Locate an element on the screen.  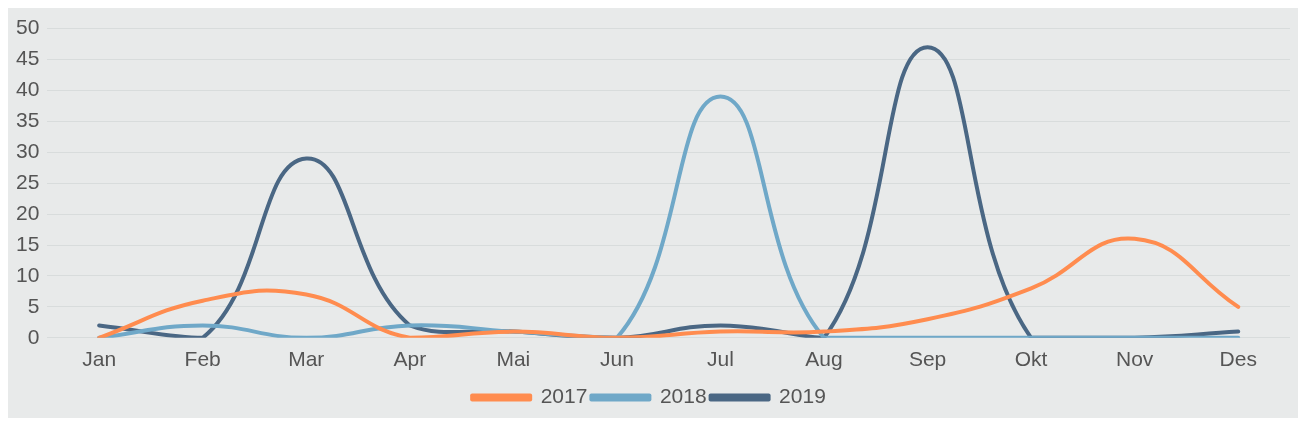
legend-label: 2019 is located at coordinates (802, 396).